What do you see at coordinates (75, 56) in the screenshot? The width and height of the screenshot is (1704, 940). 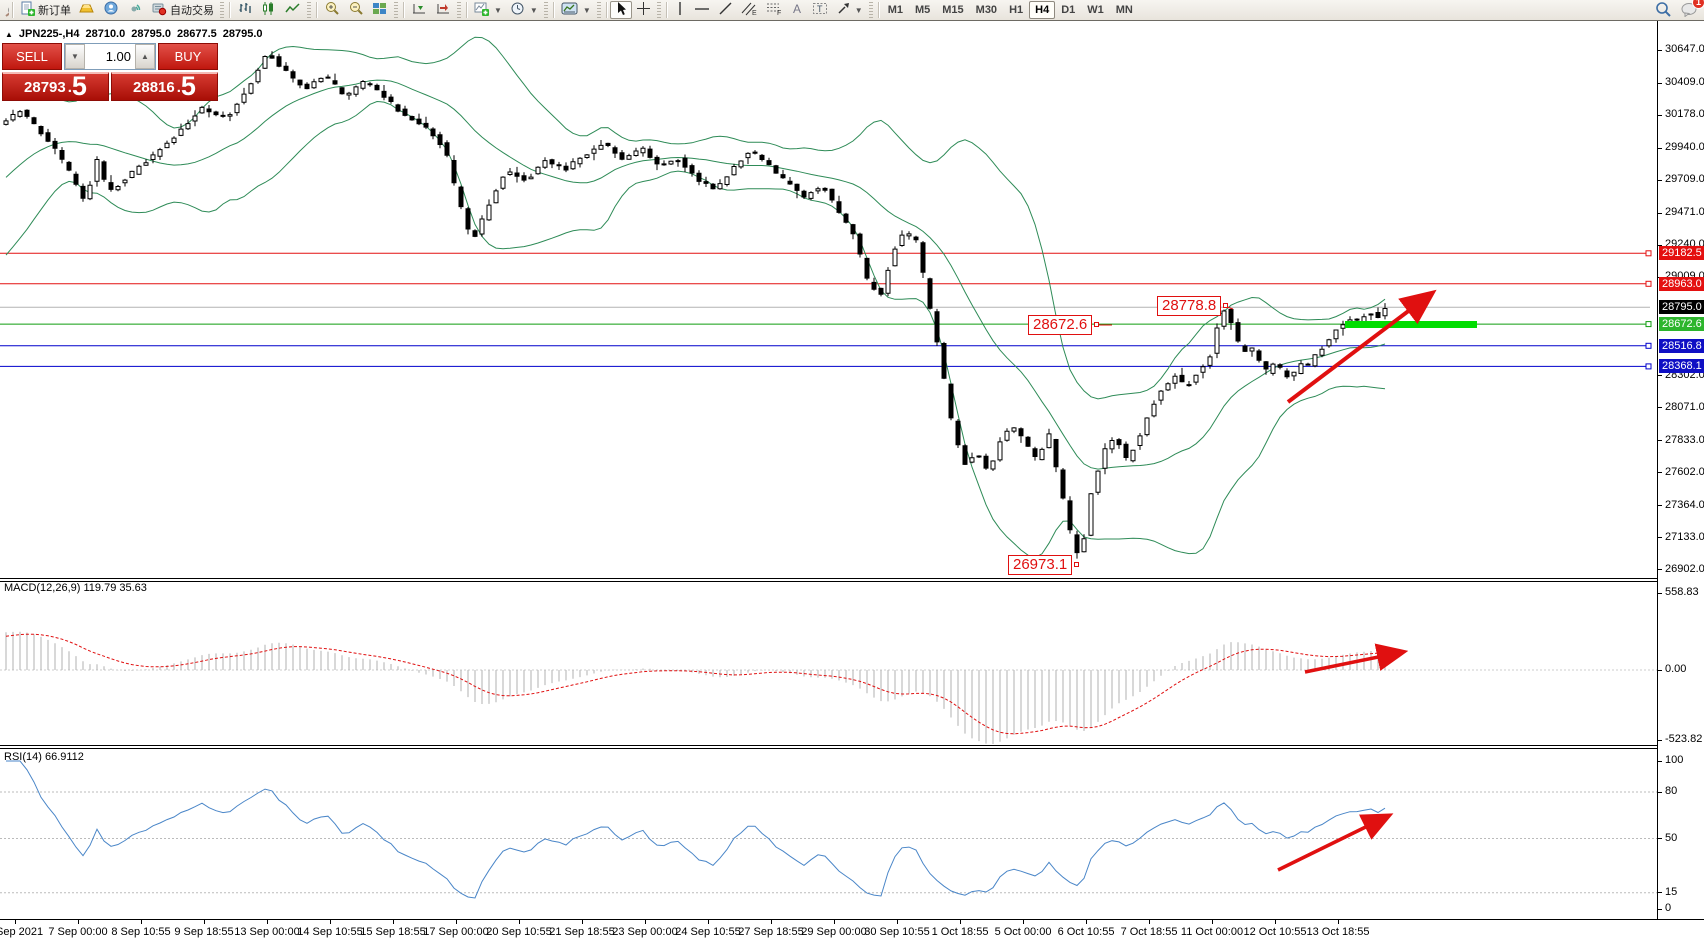 I see `volume-decrease-button: ▼` at bounding box center [75, 56].